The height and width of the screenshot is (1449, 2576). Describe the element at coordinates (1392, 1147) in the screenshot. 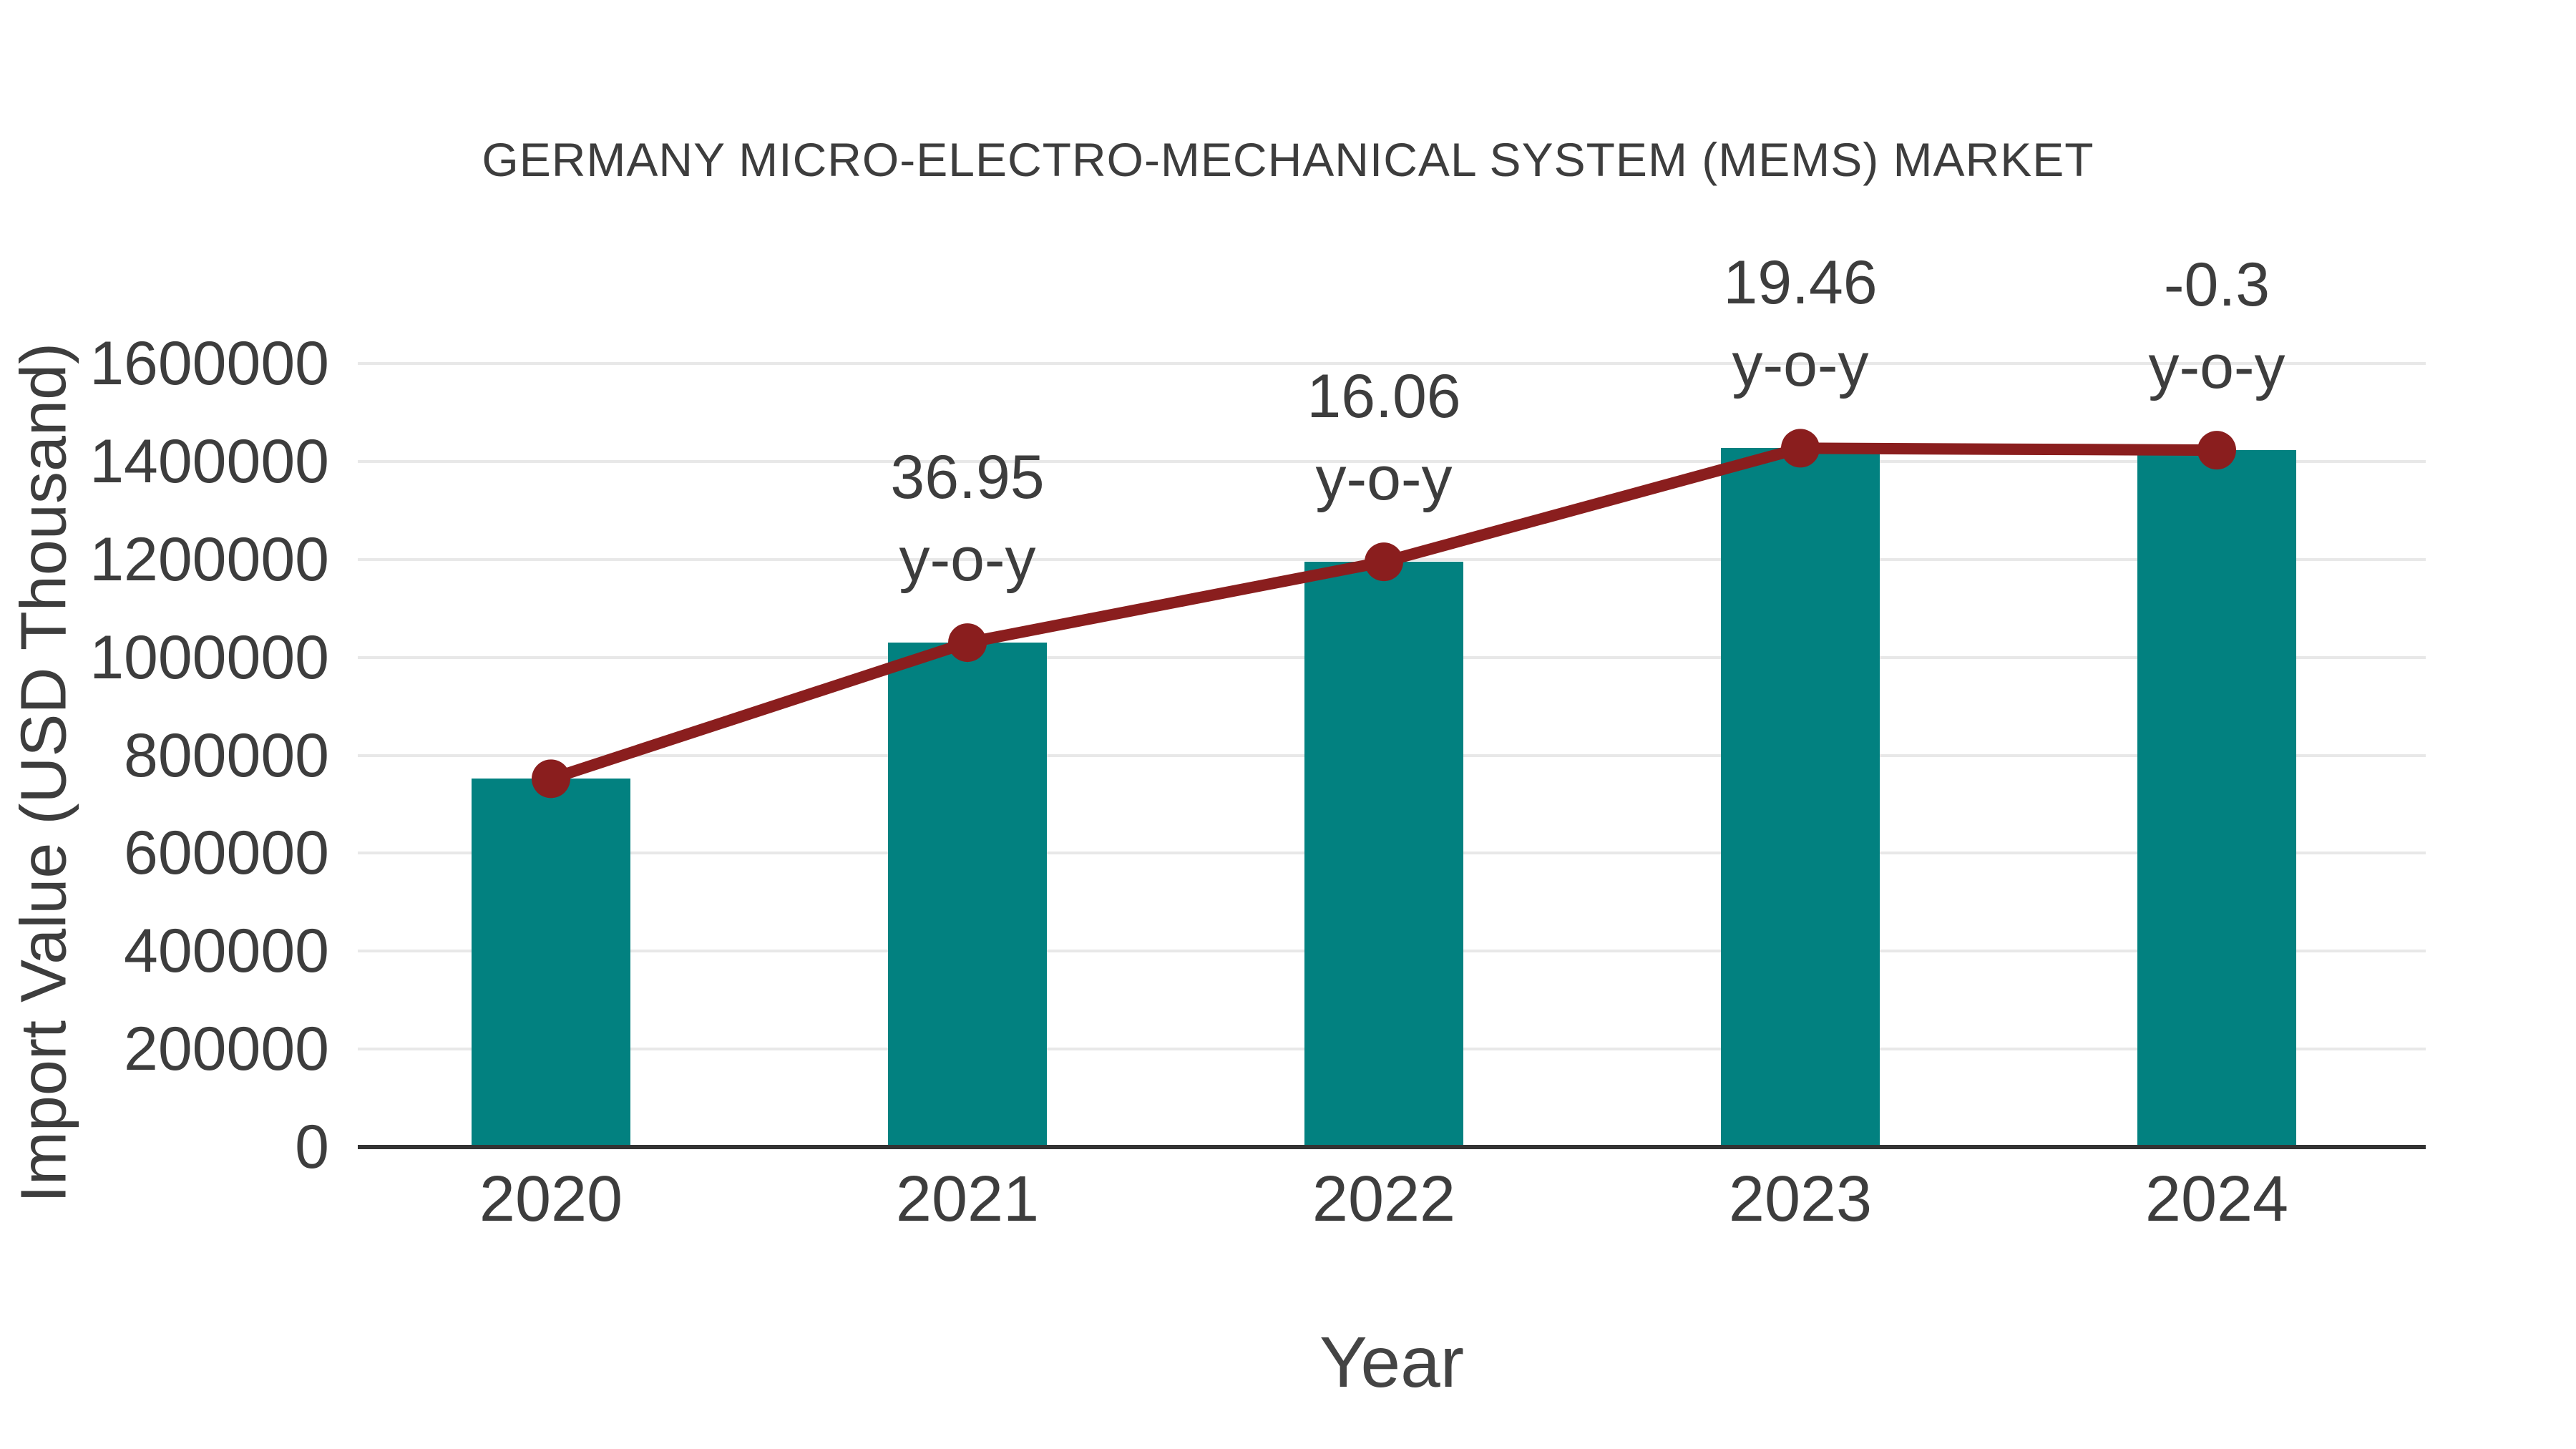

I see `x-axis-line` at that location.